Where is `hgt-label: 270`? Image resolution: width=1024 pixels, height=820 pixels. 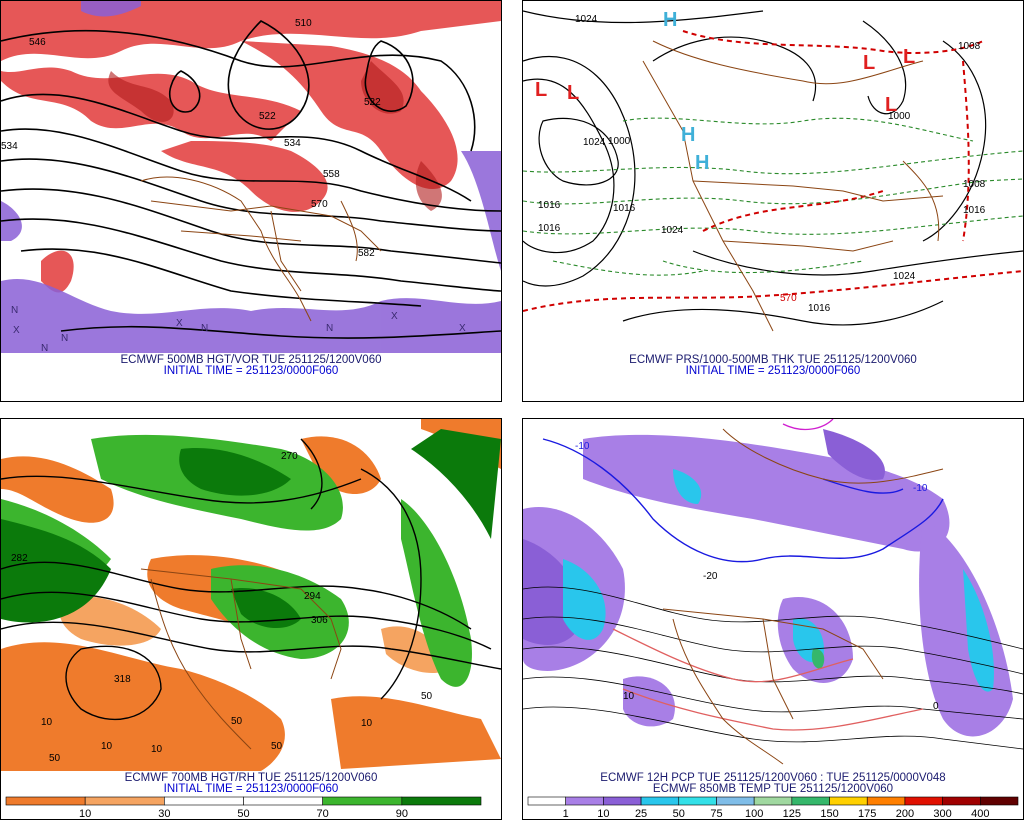 hgt-label: 270 is located at coordinates (289, 456).